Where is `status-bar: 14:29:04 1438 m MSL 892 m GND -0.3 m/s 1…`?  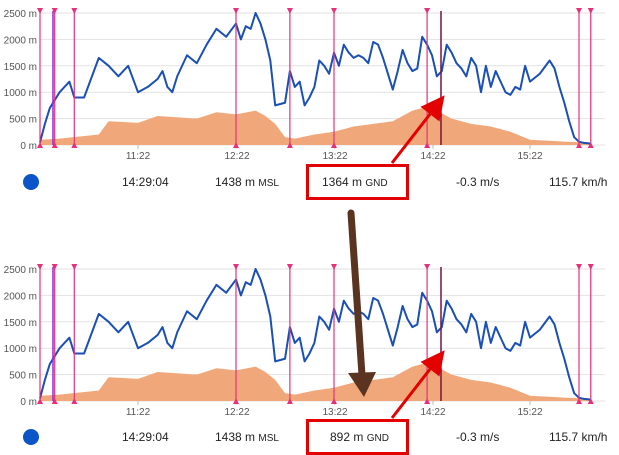 status-bar: 14:29:04 1438 m MSL 892 m GND -0.3 m/s 1… is located at coordinates (309, 438).